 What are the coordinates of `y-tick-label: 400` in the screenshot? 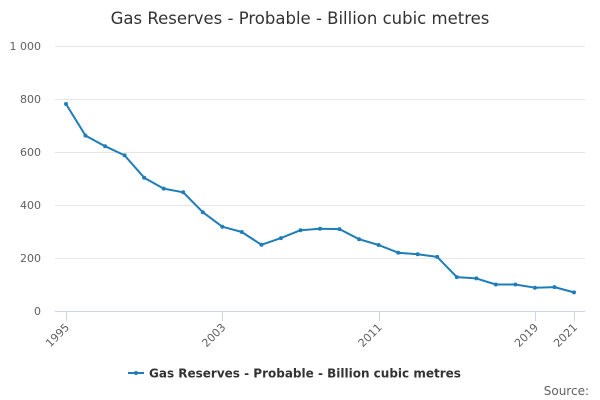 It's located at (30, 205).